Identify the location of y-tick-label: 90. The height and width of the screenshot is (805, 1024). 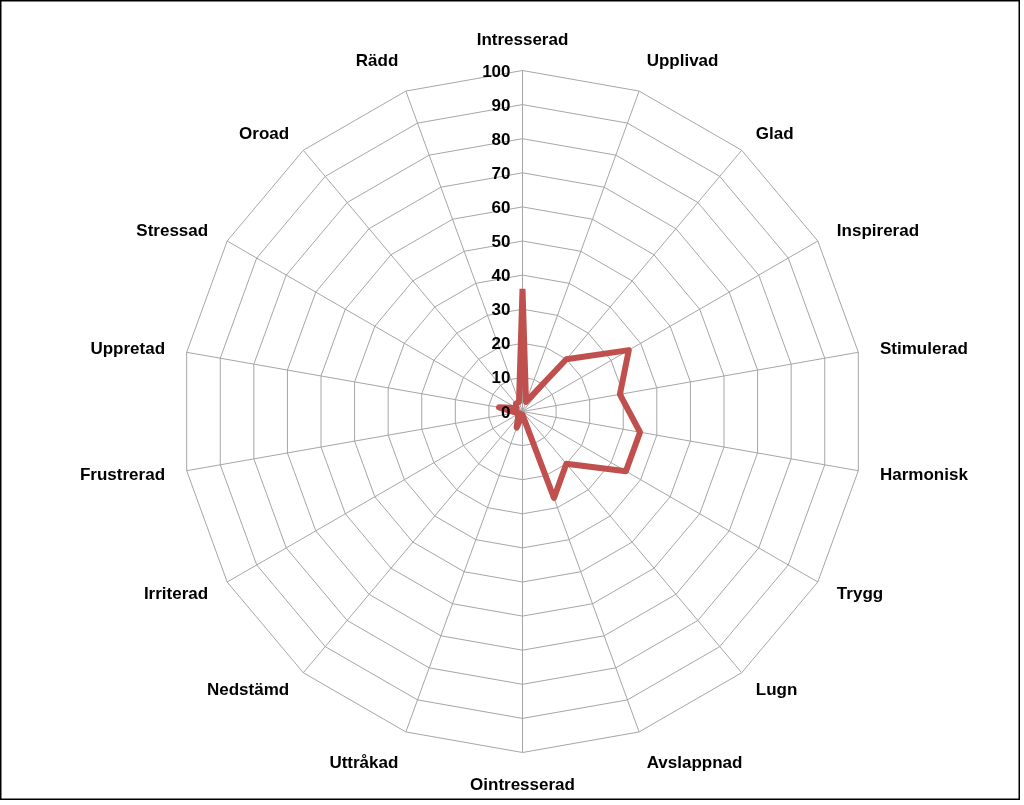
(501, 105).